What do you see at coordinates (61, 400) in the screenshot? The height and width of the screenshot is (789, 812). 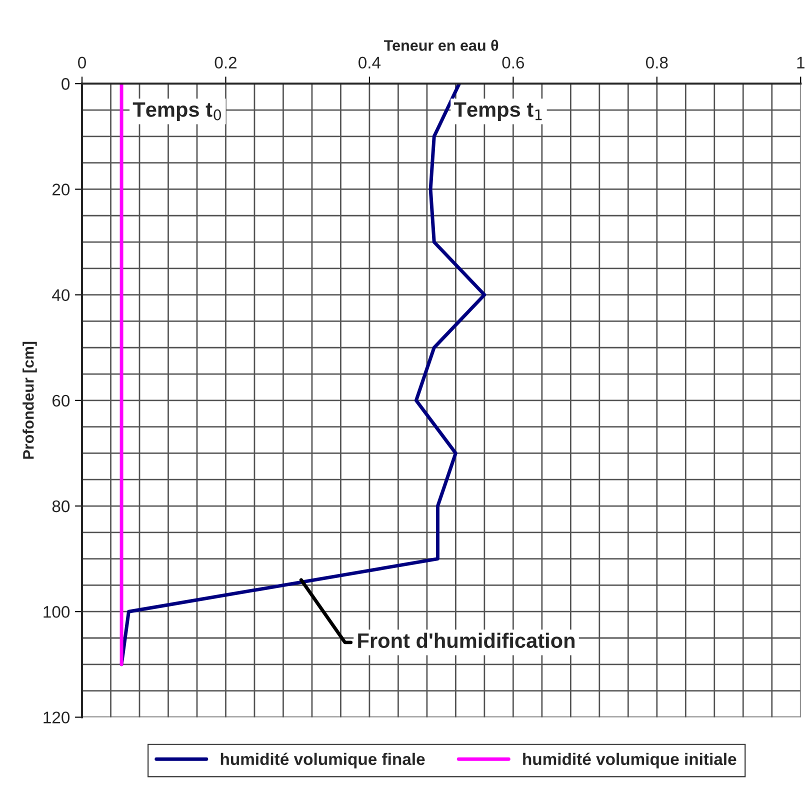 I see `y-tick-label: 60` at bounding box center [61, 400].